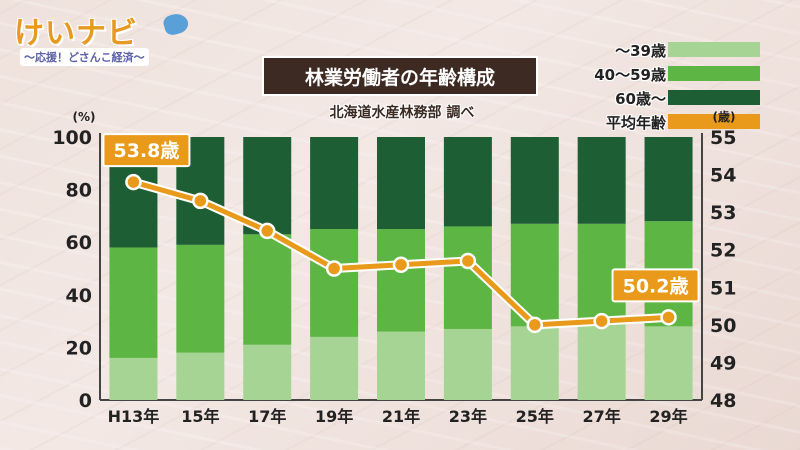 The height and width of the screenshot is (450, 800). Describe the element at coordinates (723, 363) in the screenshot. I see `y-right-tick-label: 49` at that location.